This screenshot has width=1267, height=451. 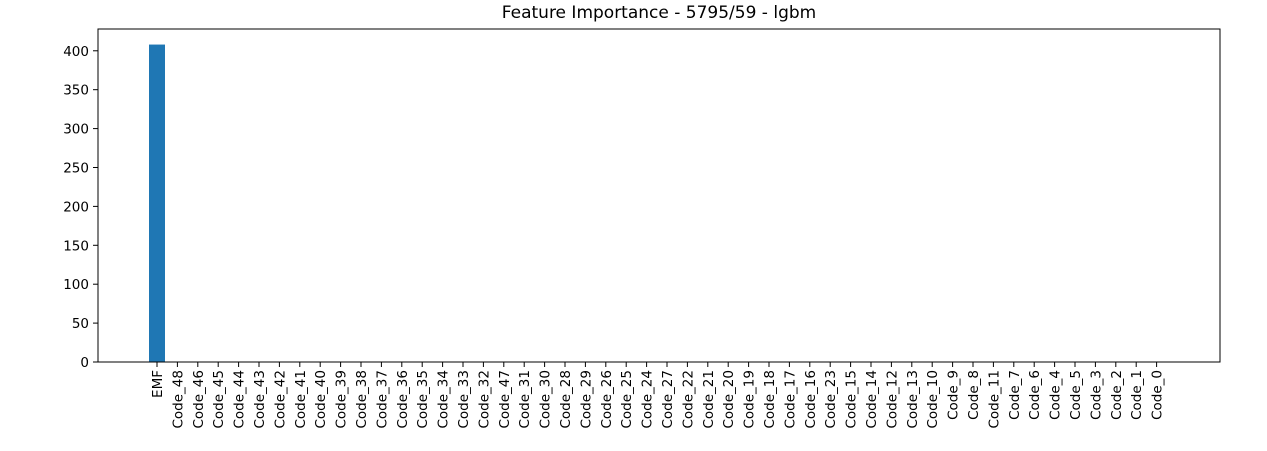 What do you see at coordinates (974, 395) in the screenshot?
I see `x-tick-label: Code_8` at bounding box center [974, 395].